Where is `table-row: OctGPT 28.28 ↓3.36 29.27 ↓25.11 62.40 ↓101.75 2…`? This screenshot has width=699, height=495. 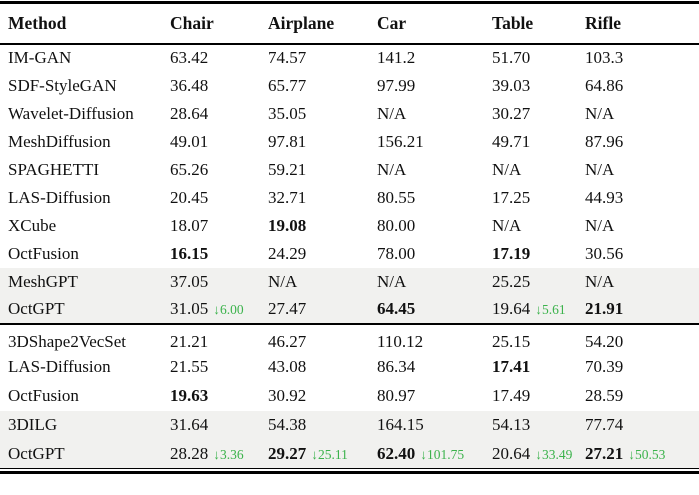 table-row: OctGPT 28.28 ↓3.36 29.27 ↓25.11 62.40 ↓101.75 2… is located at coordinates (349, 454).